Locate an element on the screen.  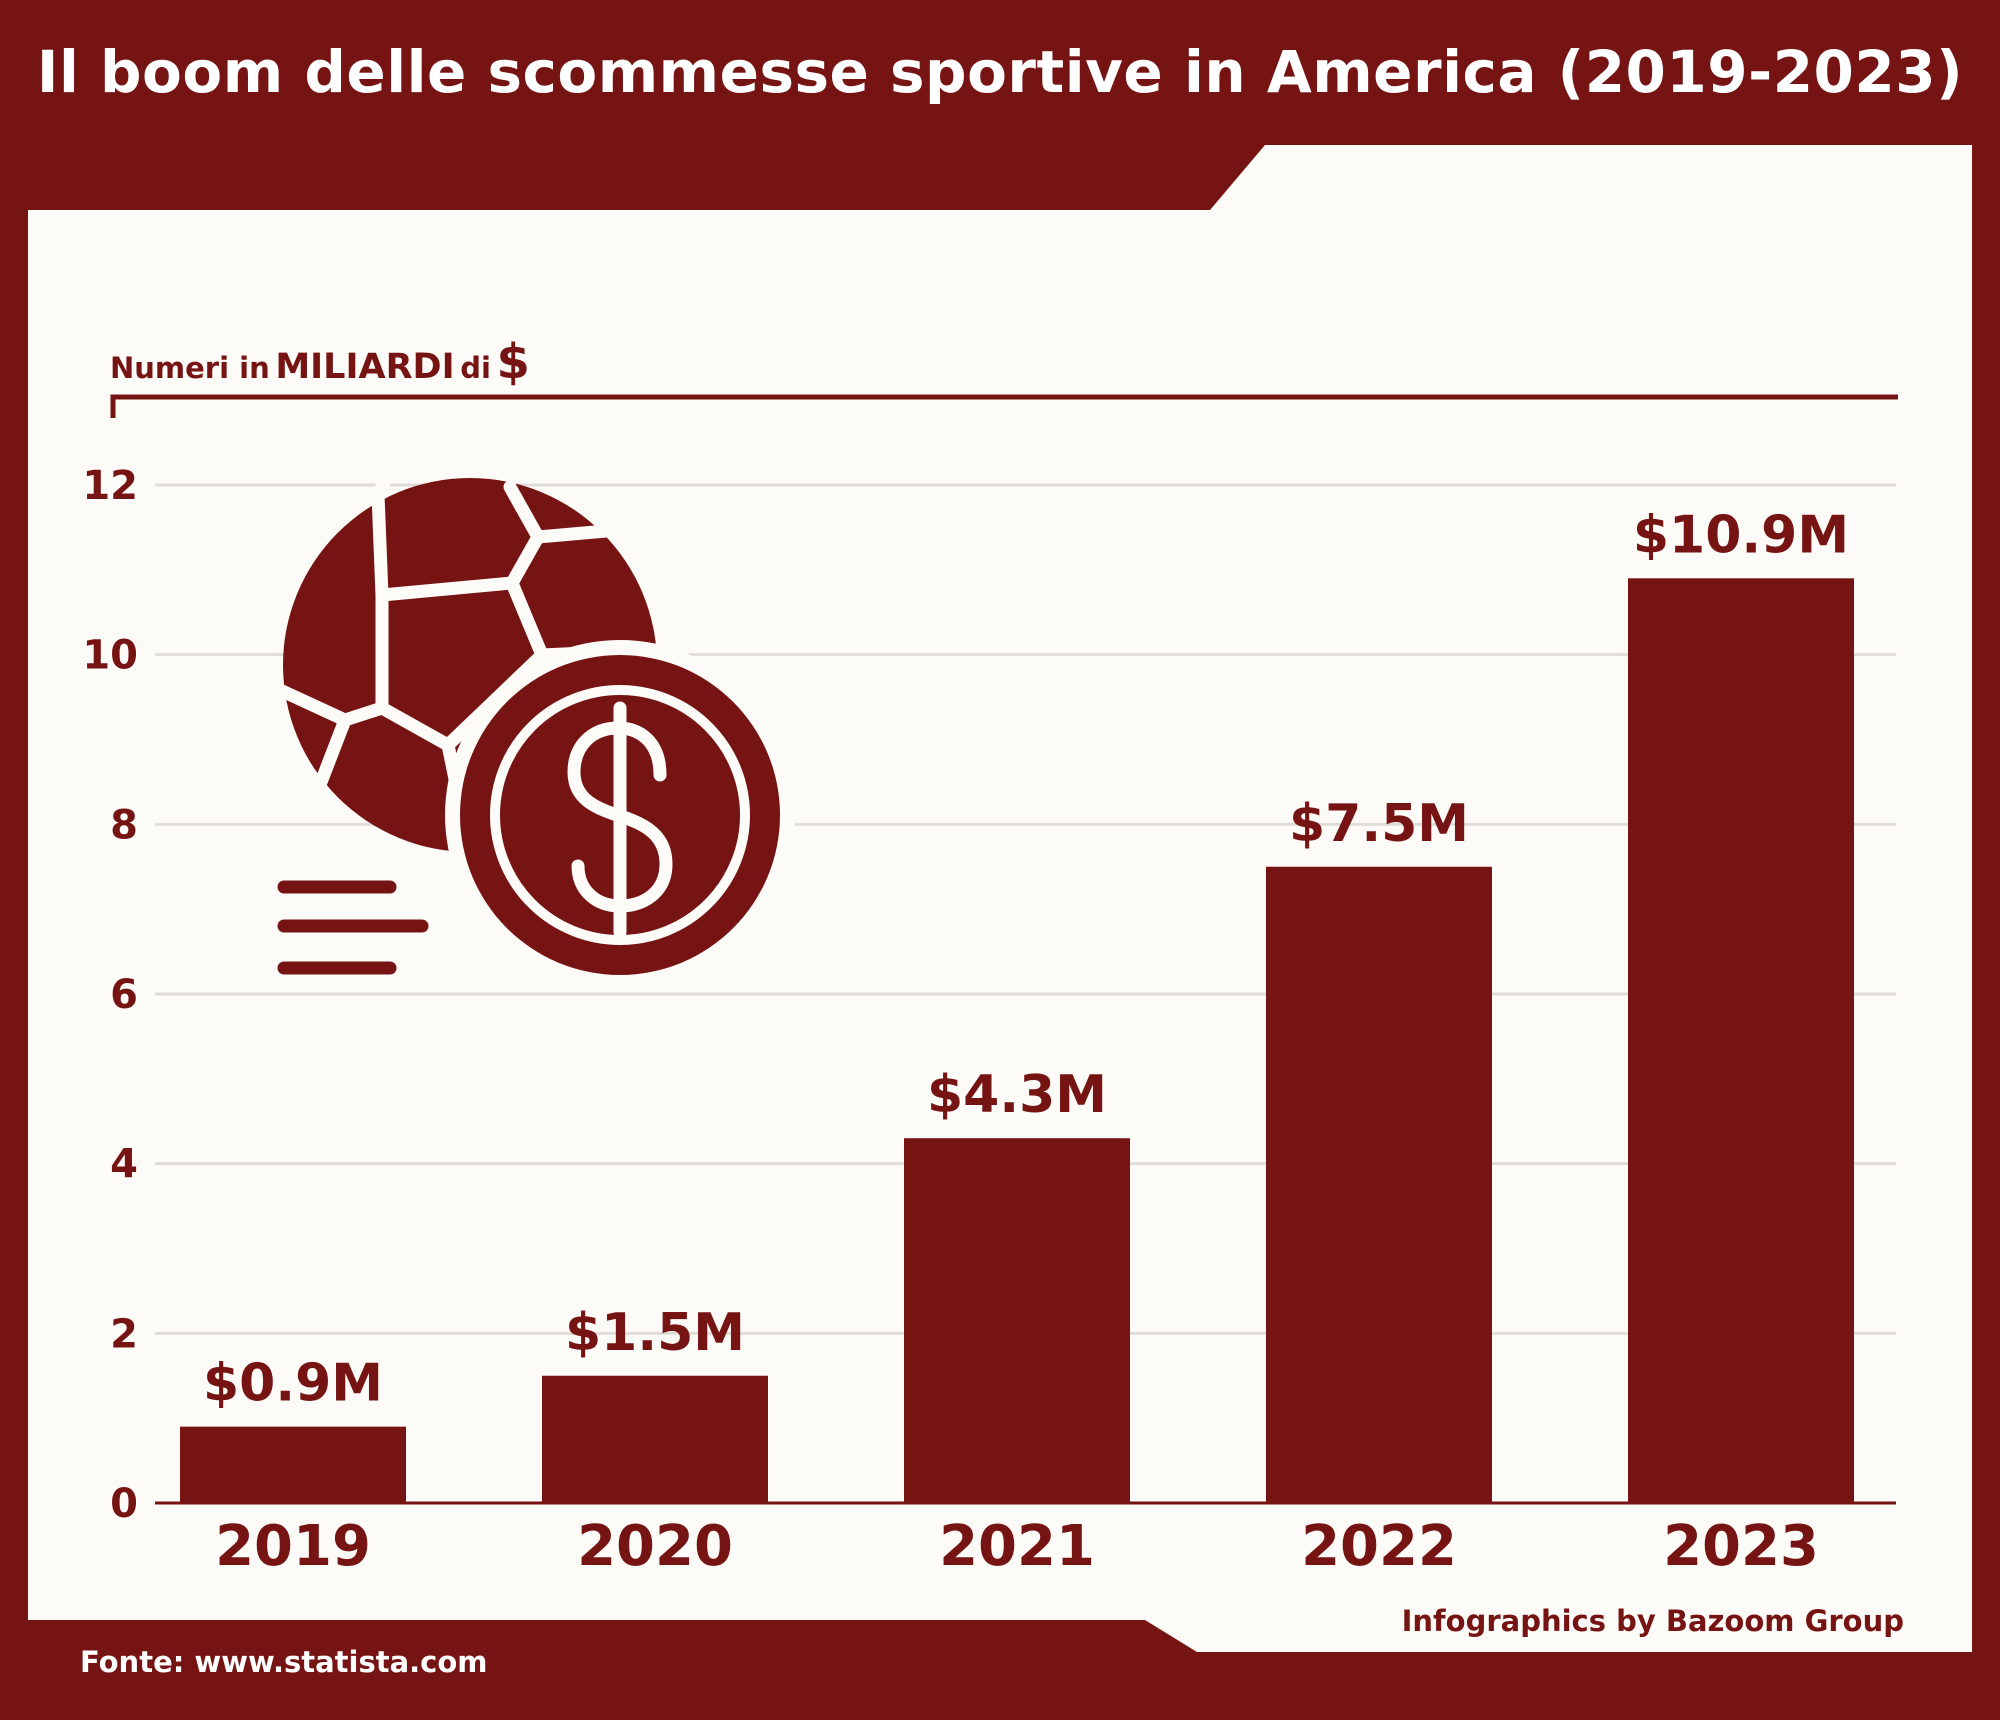
x-tick-label: 2019 is located at coordinates (293, 1546).